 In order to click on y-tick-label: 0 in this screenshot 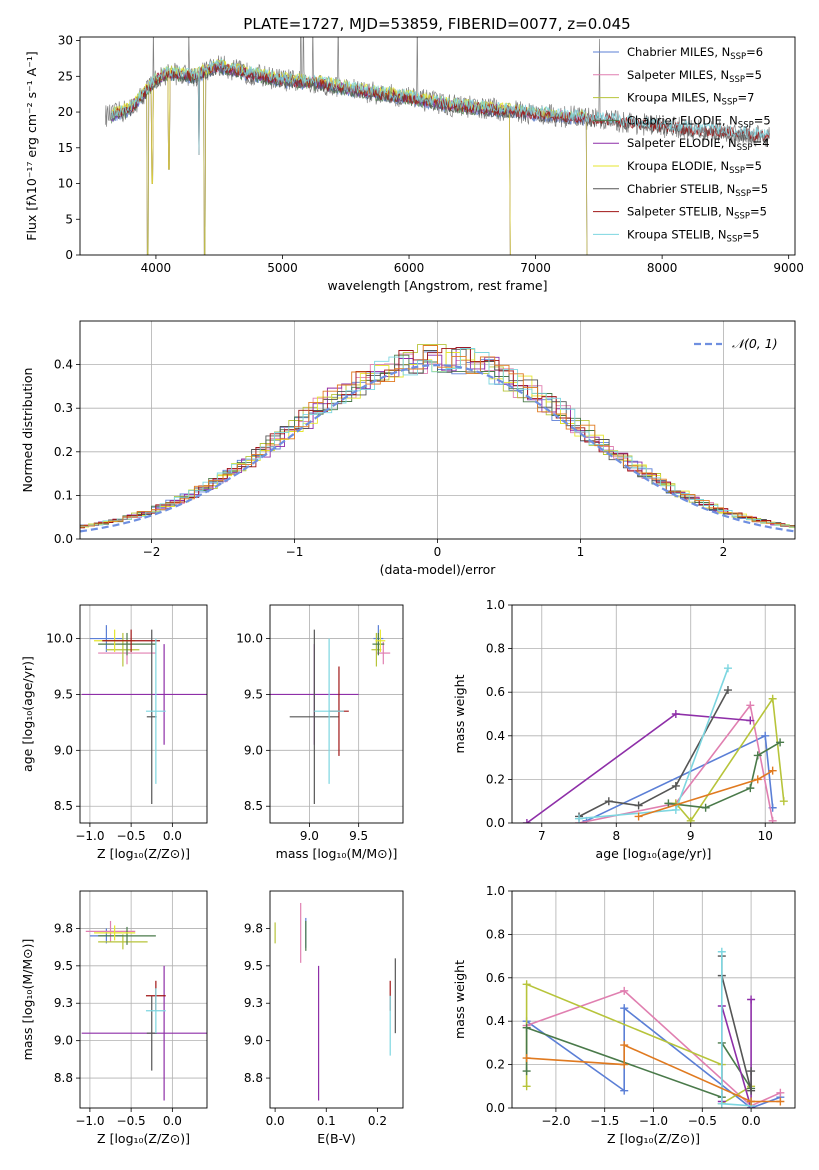, I will do `click(69, 255)`.